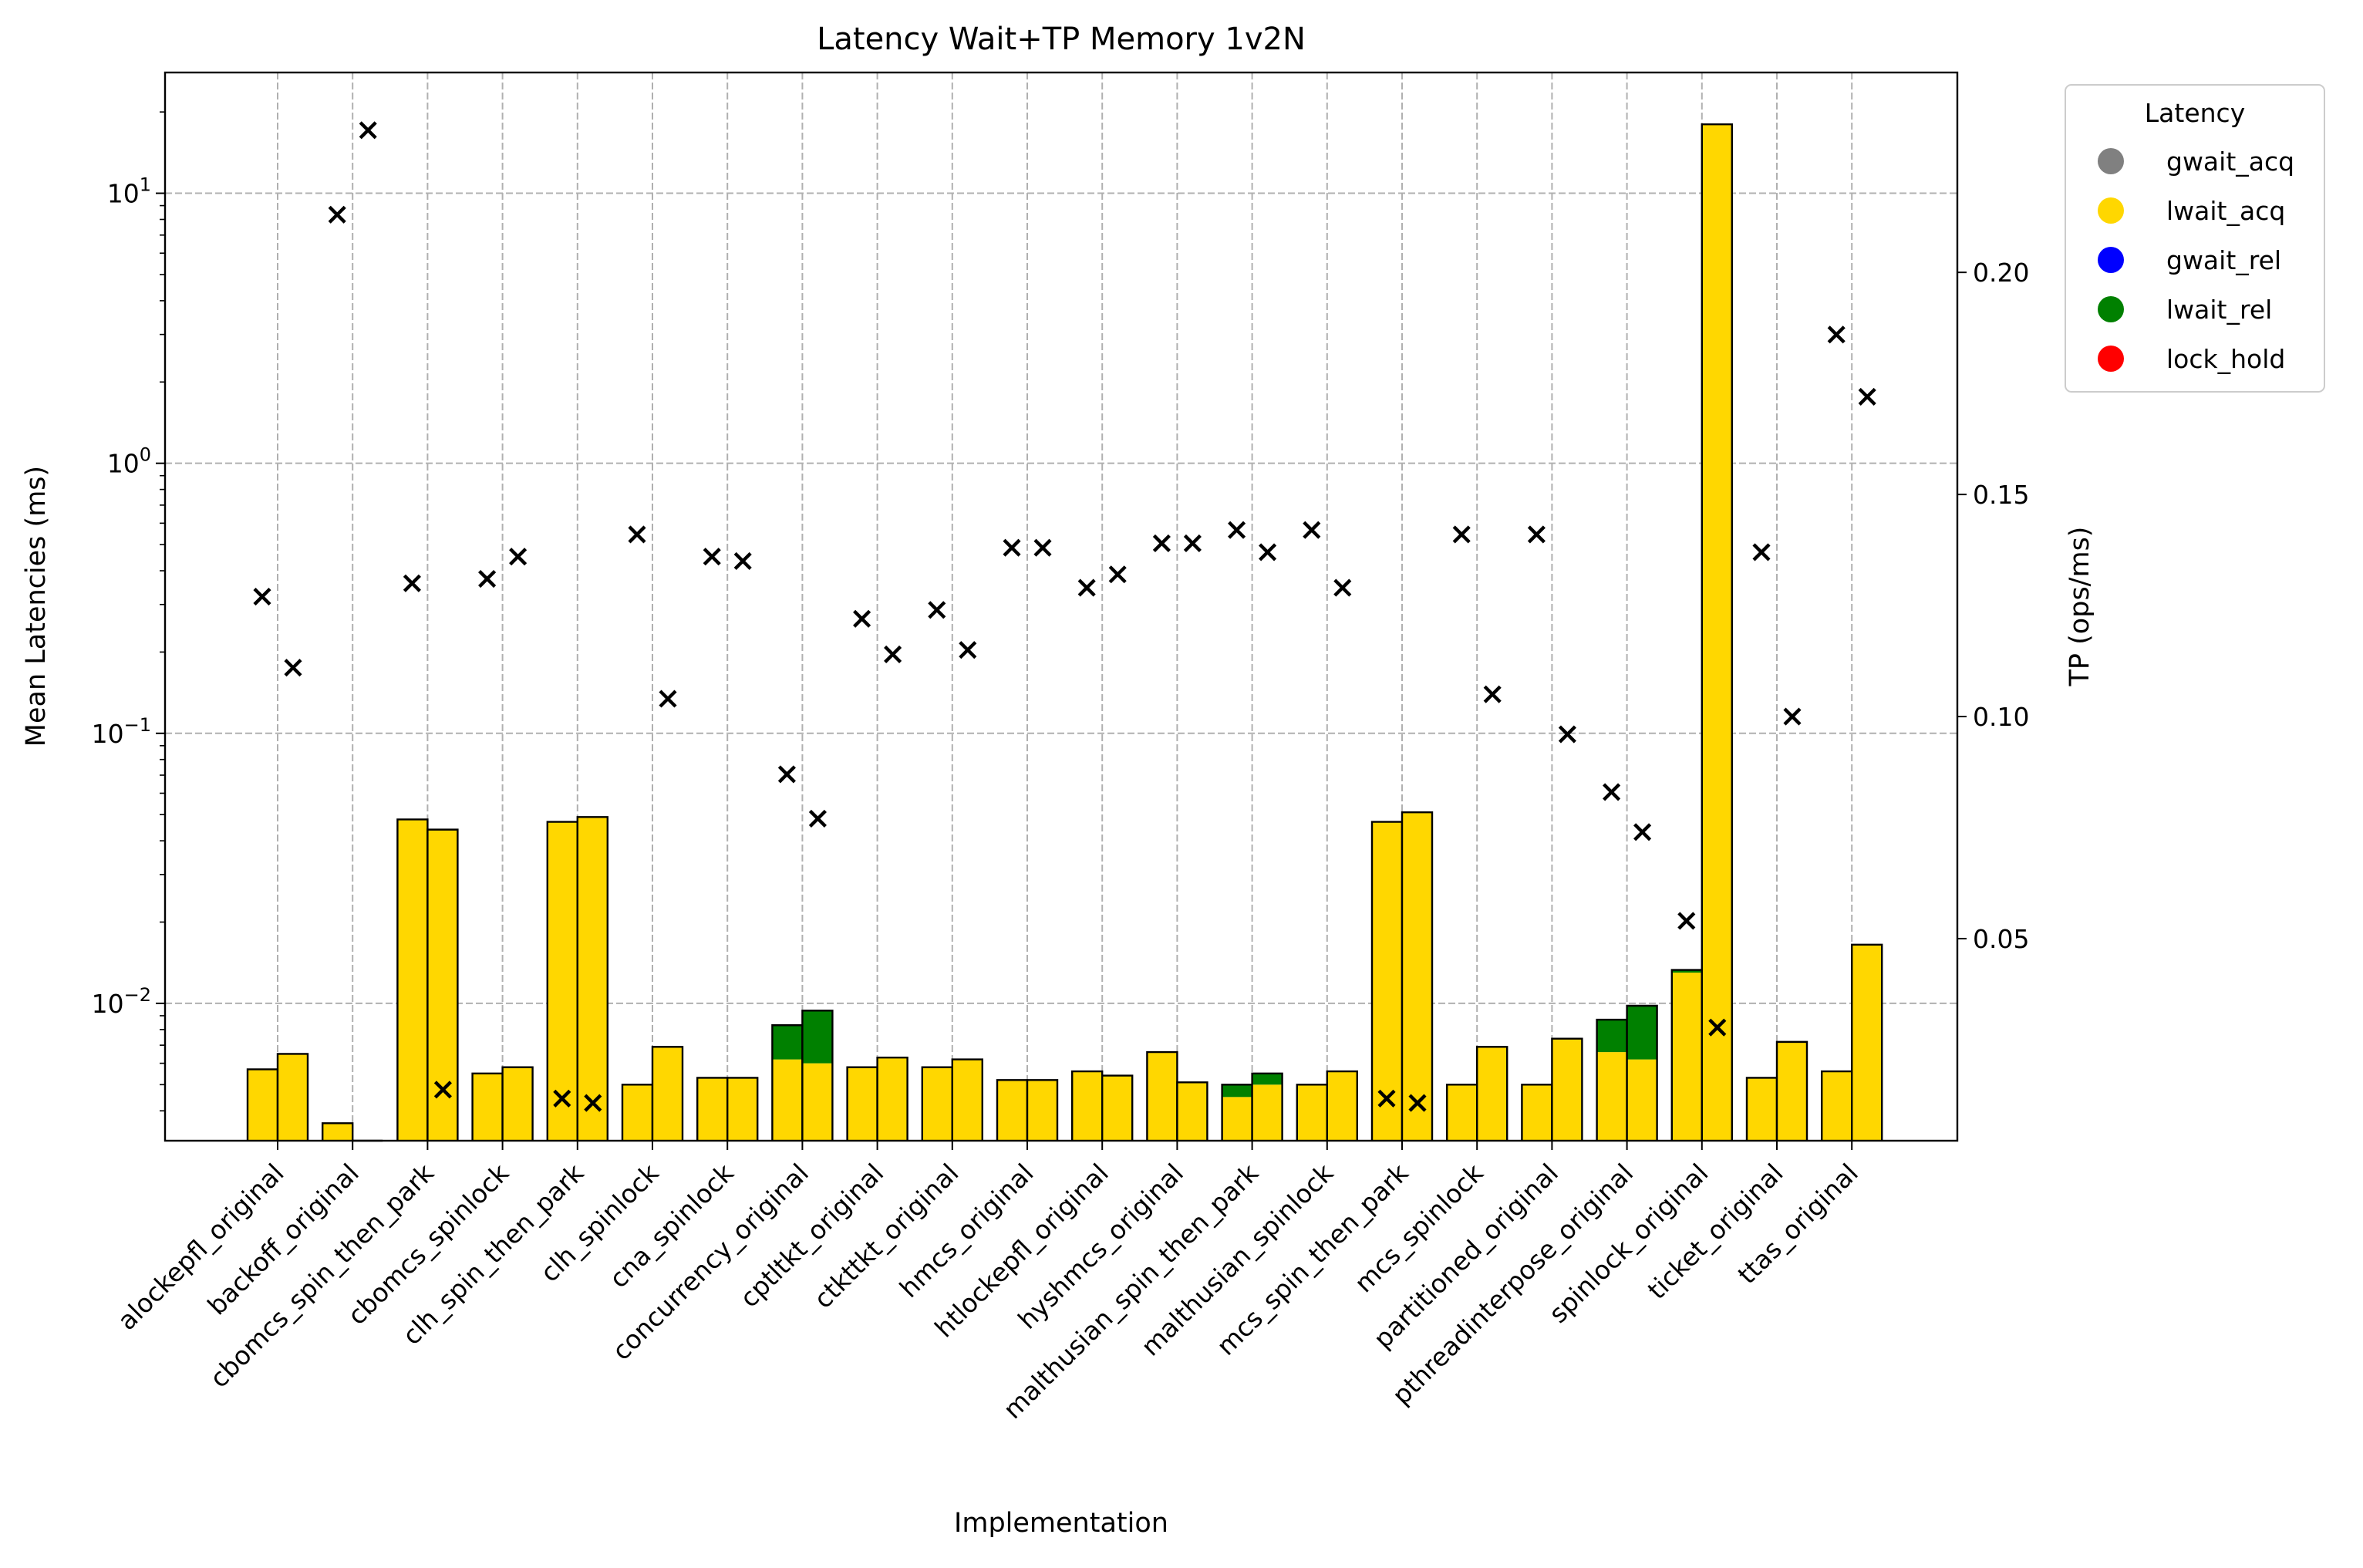  What do you see at coordinates (967, 1230) in the screenshot?
I see `x-tick-label-10: hmcs_original` at bounding box center [967, 1230].